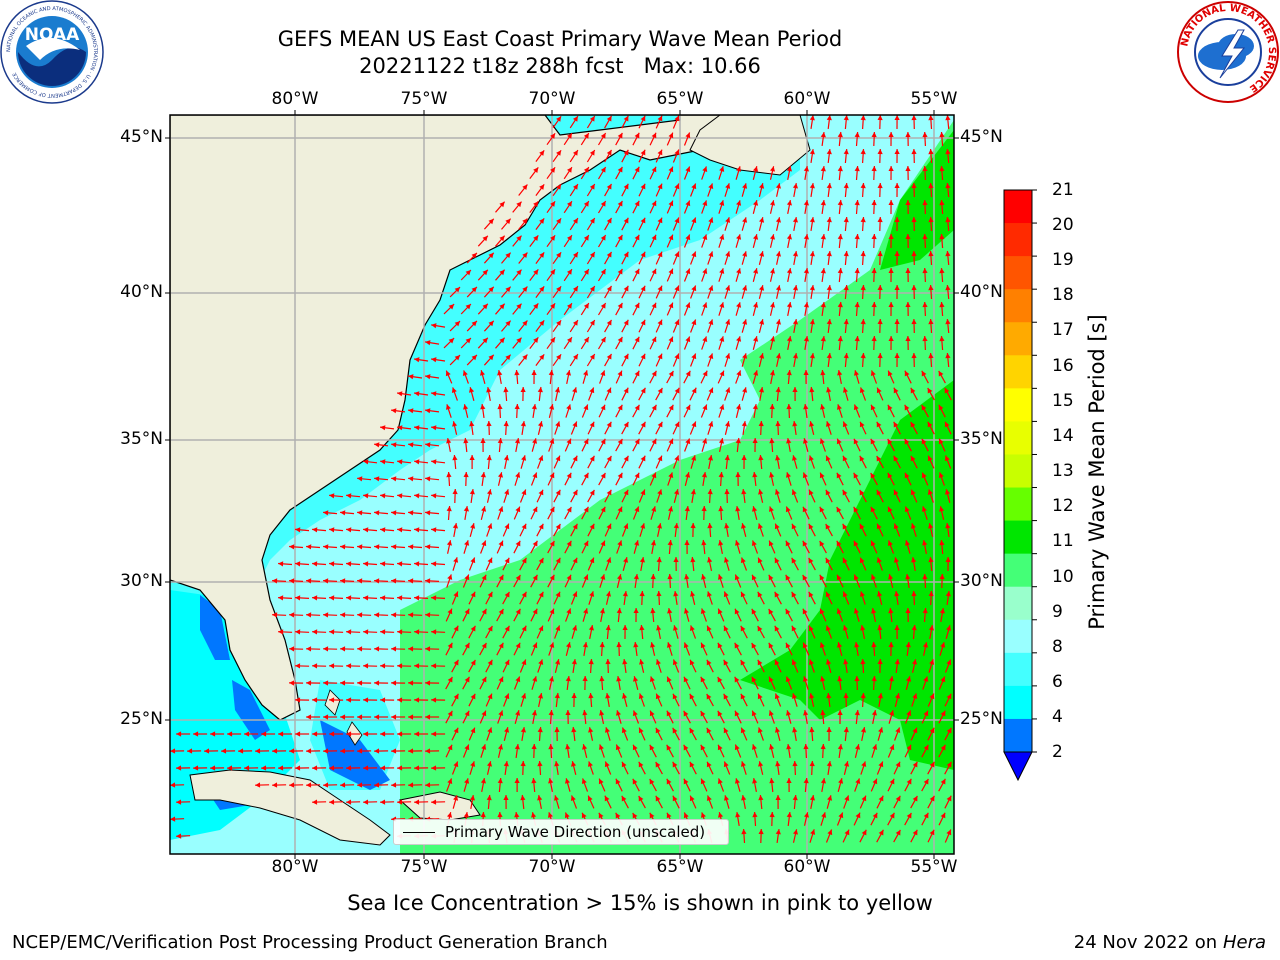 This screenshot has height=960, width=1280. I want to click on lon-tick-bottom-70w: 70°W, so click(552, 867).